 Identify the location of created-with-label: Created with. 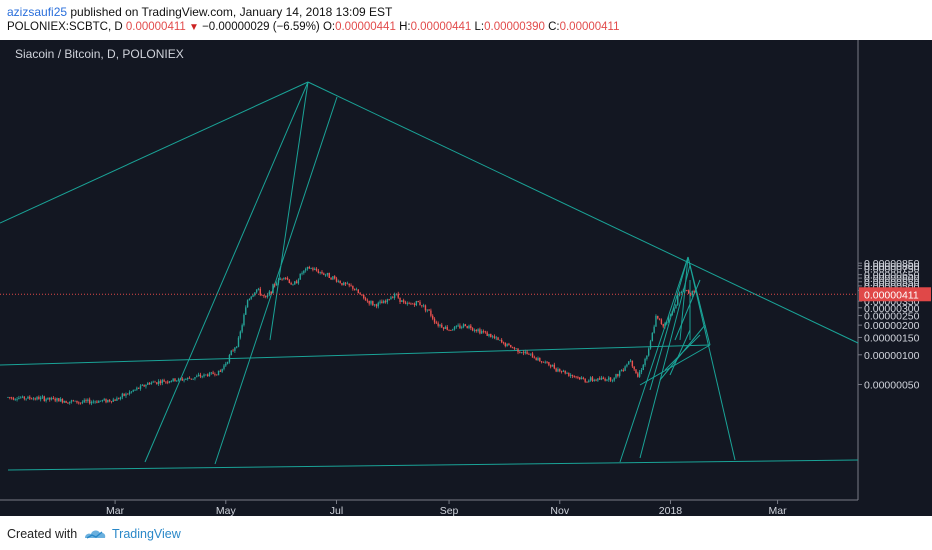
(42, 534).